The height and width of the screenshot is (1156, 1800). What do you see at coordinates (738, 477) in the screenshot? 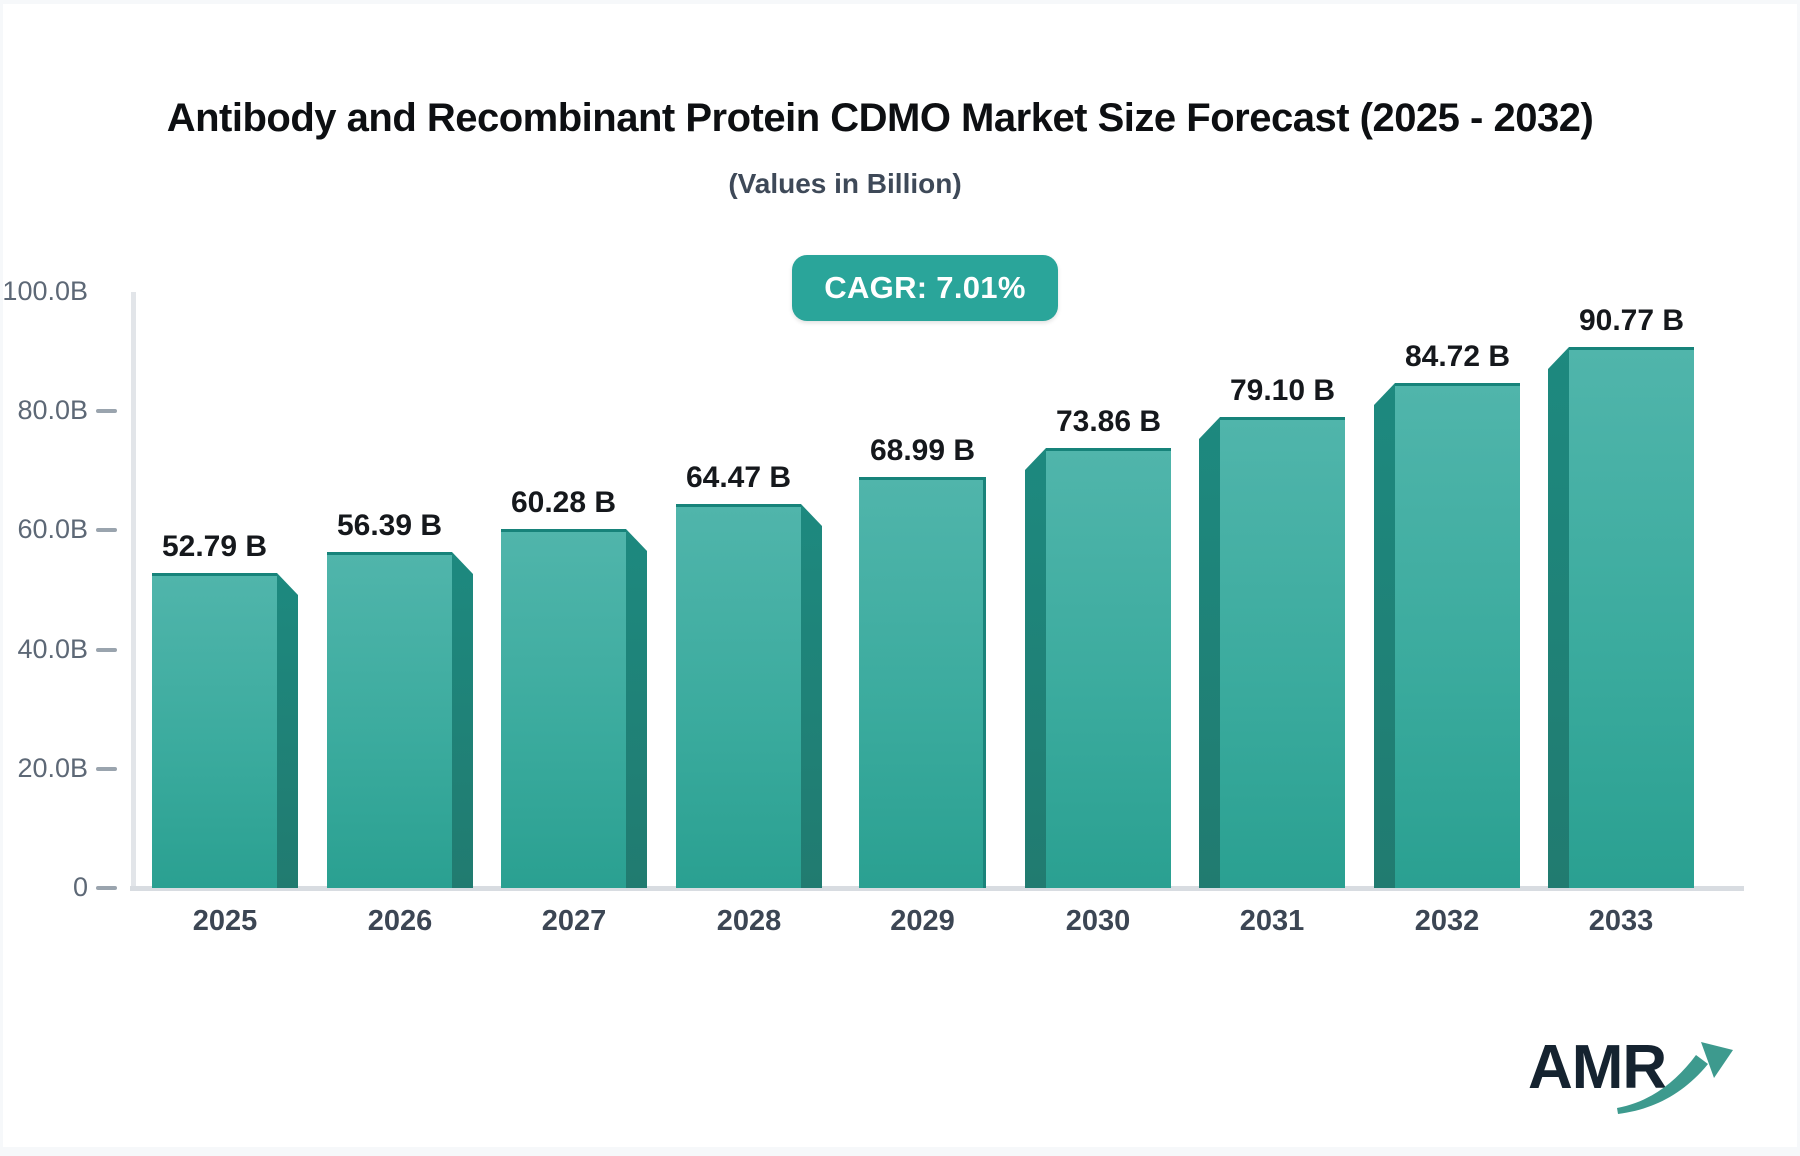
I see `bar-value-label: 64.47 B` at bounding box center [738, 477].